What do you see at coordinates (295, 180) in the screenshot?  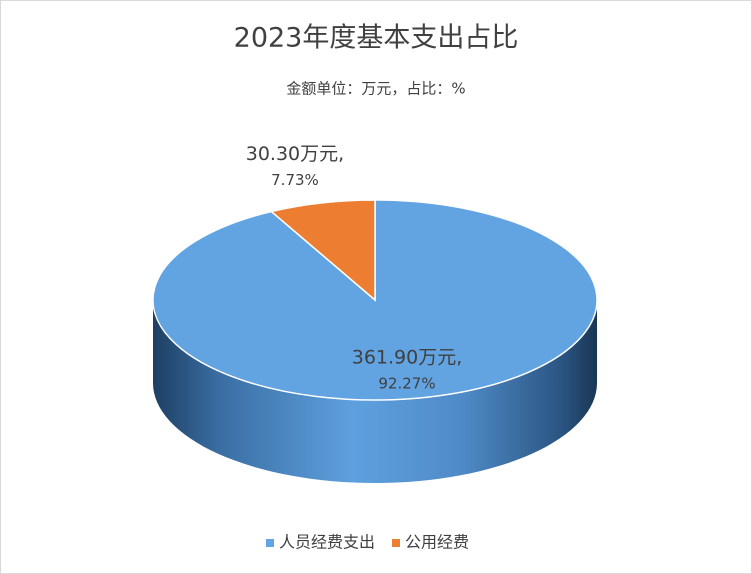 I see `percent-label: 7.73%` at bounding box center [295, 180].